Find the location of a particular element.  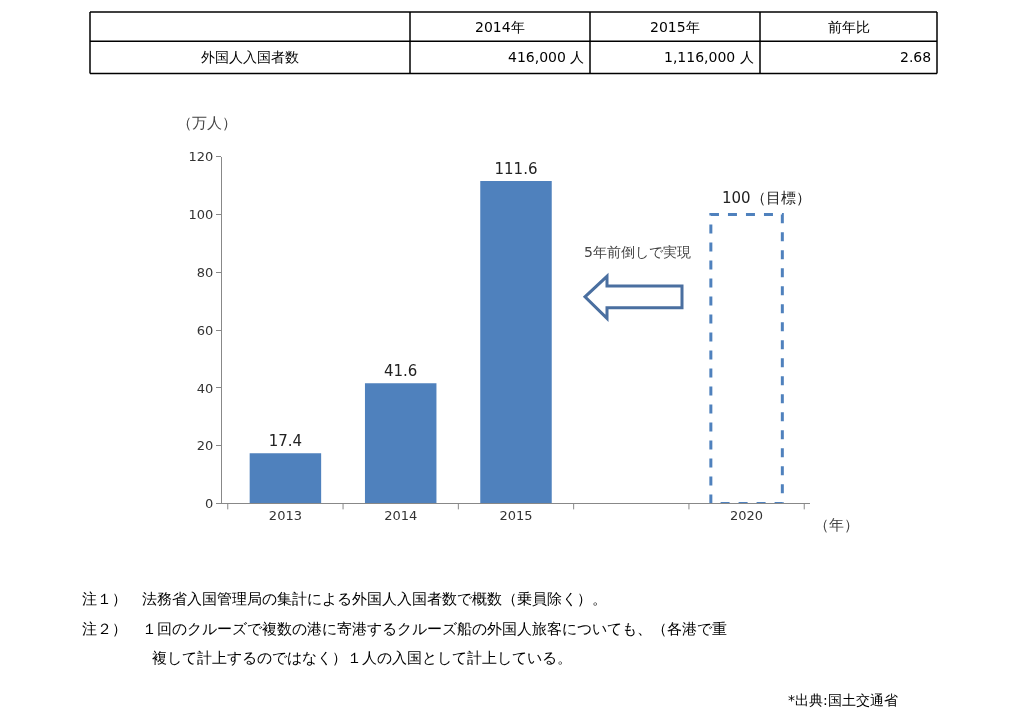

data-label: 111.6 is located at coordinates (516, 169).